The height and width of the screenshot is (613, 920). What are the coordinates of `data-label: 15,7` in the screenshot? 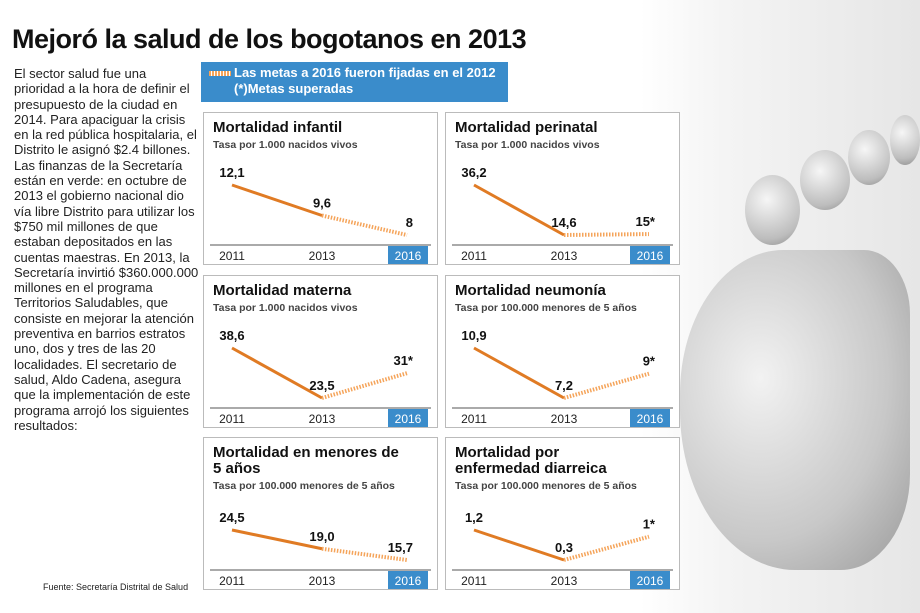 It's located at (400, 547).